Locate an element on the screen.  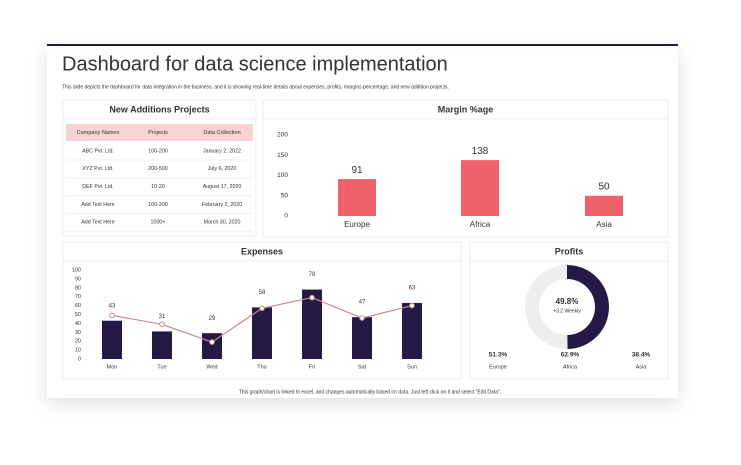
x-tick-label: Asia is located at coordinates (604, 224).